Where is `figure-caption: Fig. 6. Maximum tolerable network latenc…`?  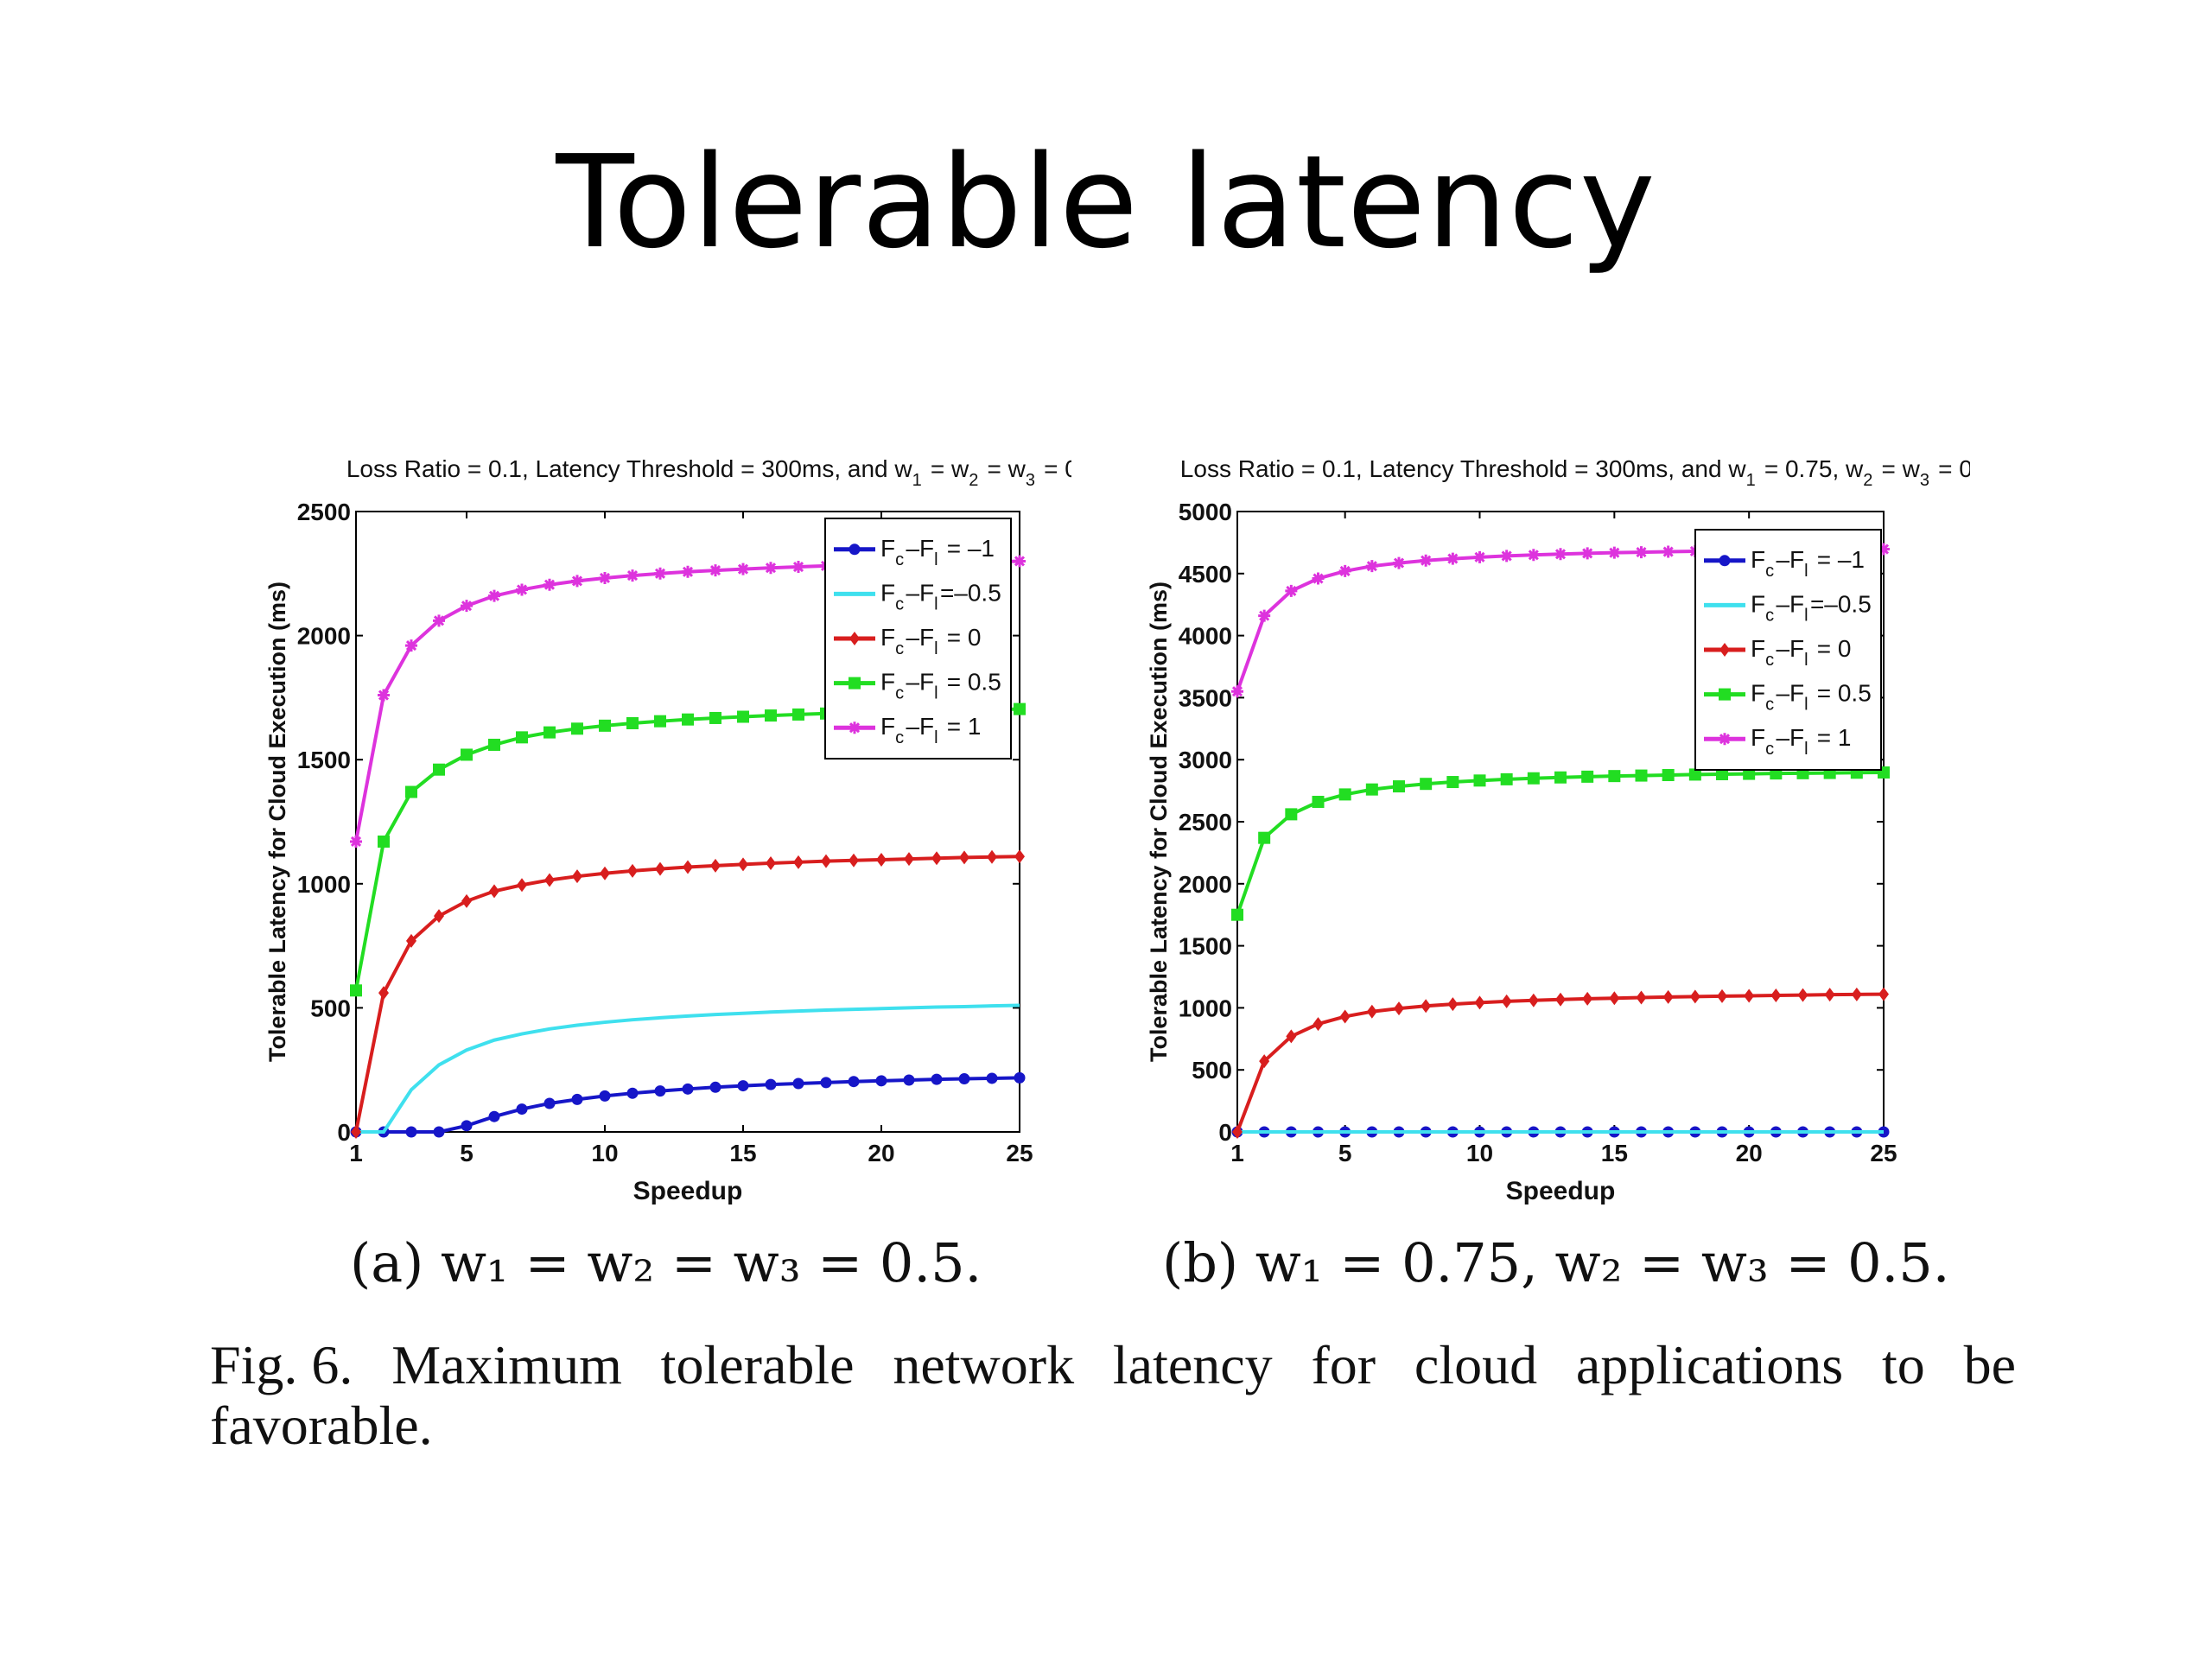
figure-caption: Fig. 6. Maximum tolerable network latenc… is located at coordinates (1113, 1395).